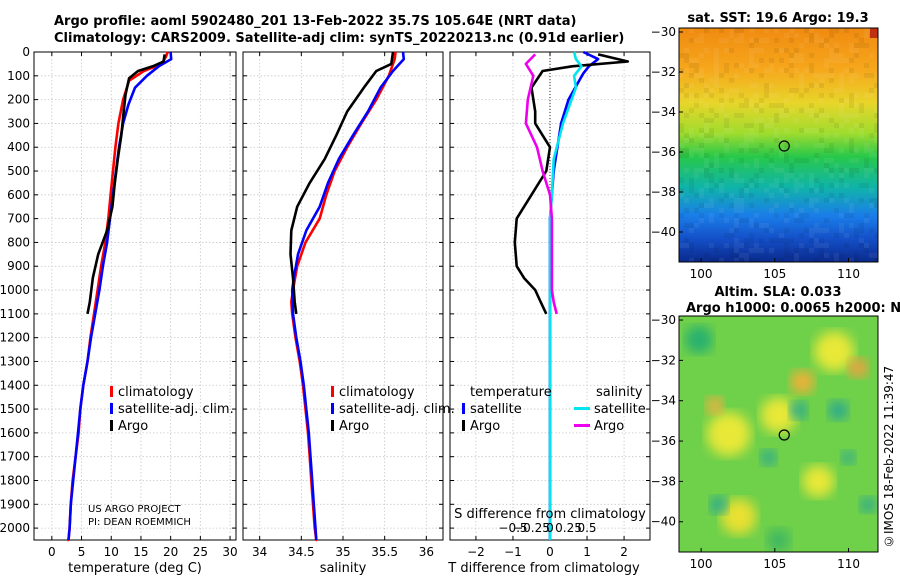 The image size is (900, 580). Describe the element at coordinates (354, 426) in the screenshot. I see `legend-label: Argo` at that location.